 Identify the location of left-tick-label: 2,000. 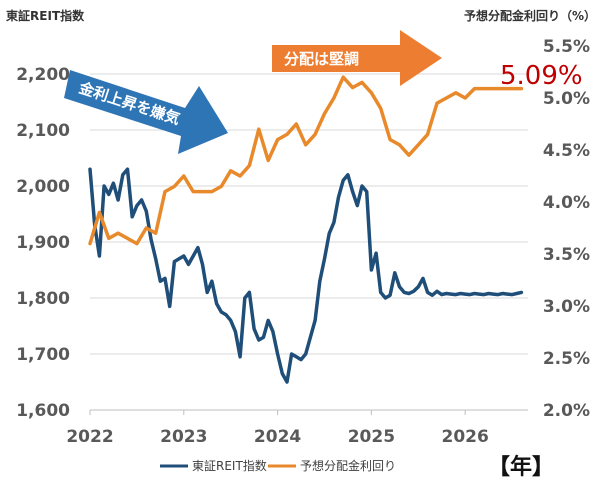
(43, 187).